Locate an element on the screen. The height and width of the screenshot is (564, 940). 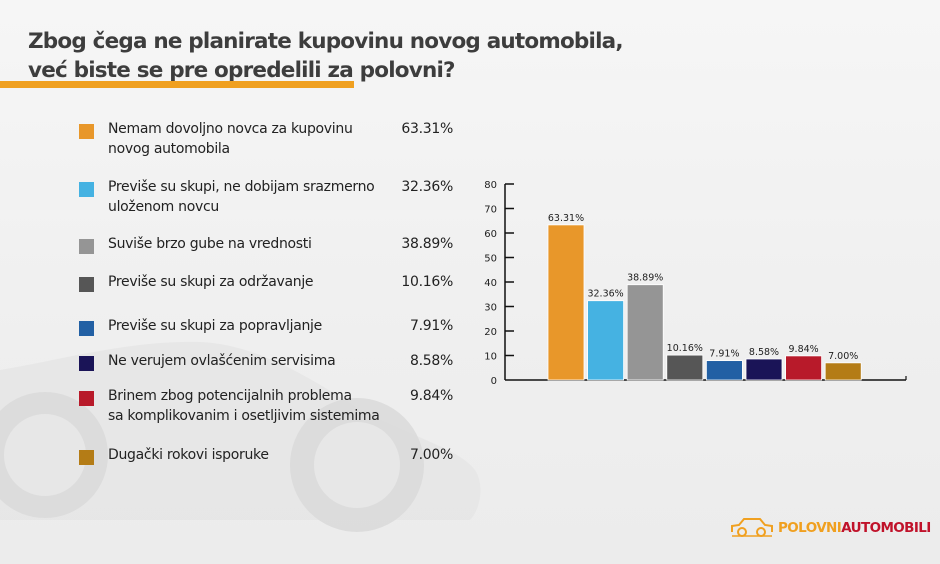
y-tick-label: 20 is located at coordinates (490, 332).